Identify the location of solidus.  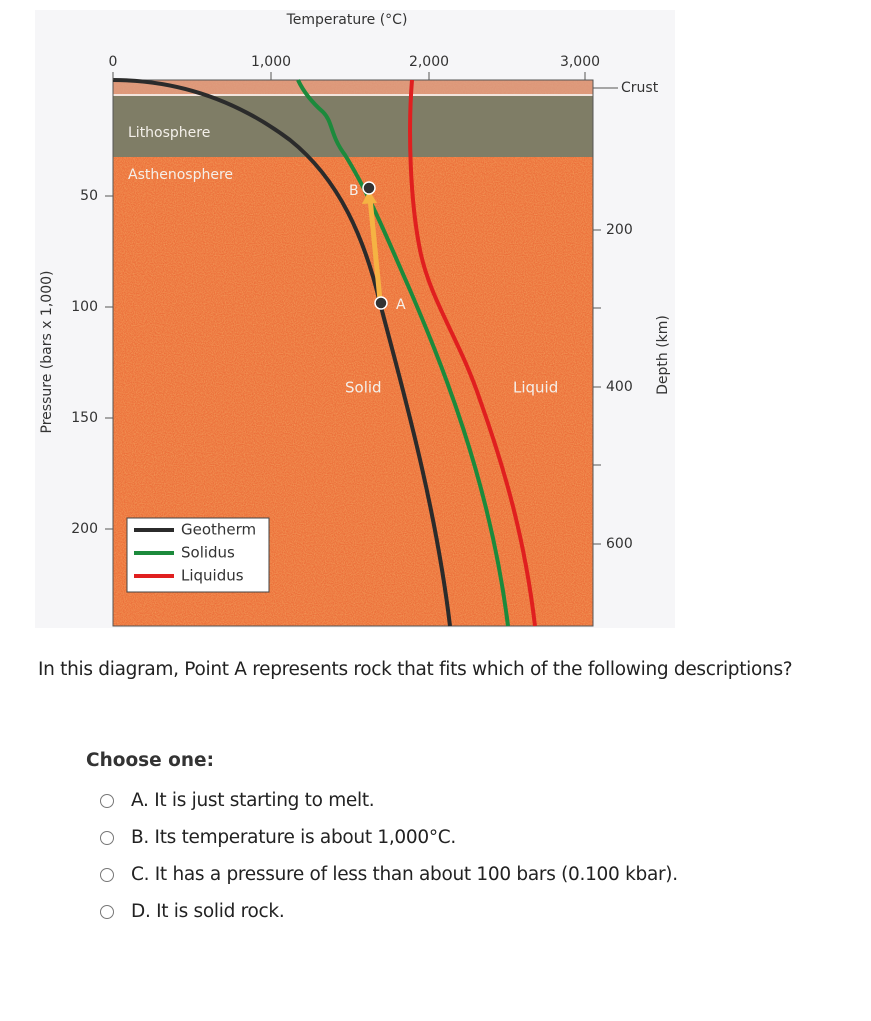
(403, 353).